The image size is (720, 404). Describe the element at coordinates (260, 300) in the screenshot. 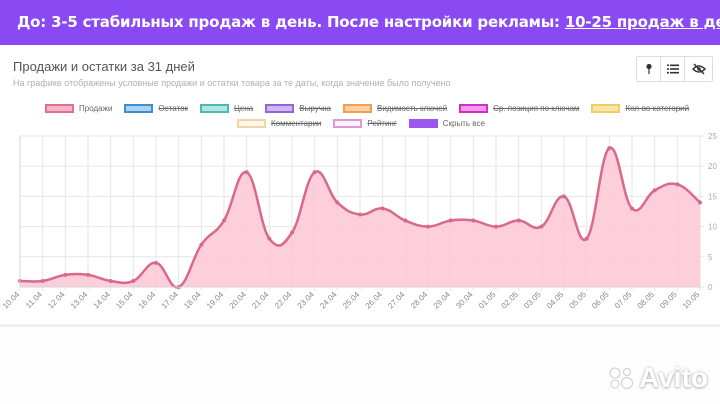

I see `x-tick-label: 21.04` at that location.